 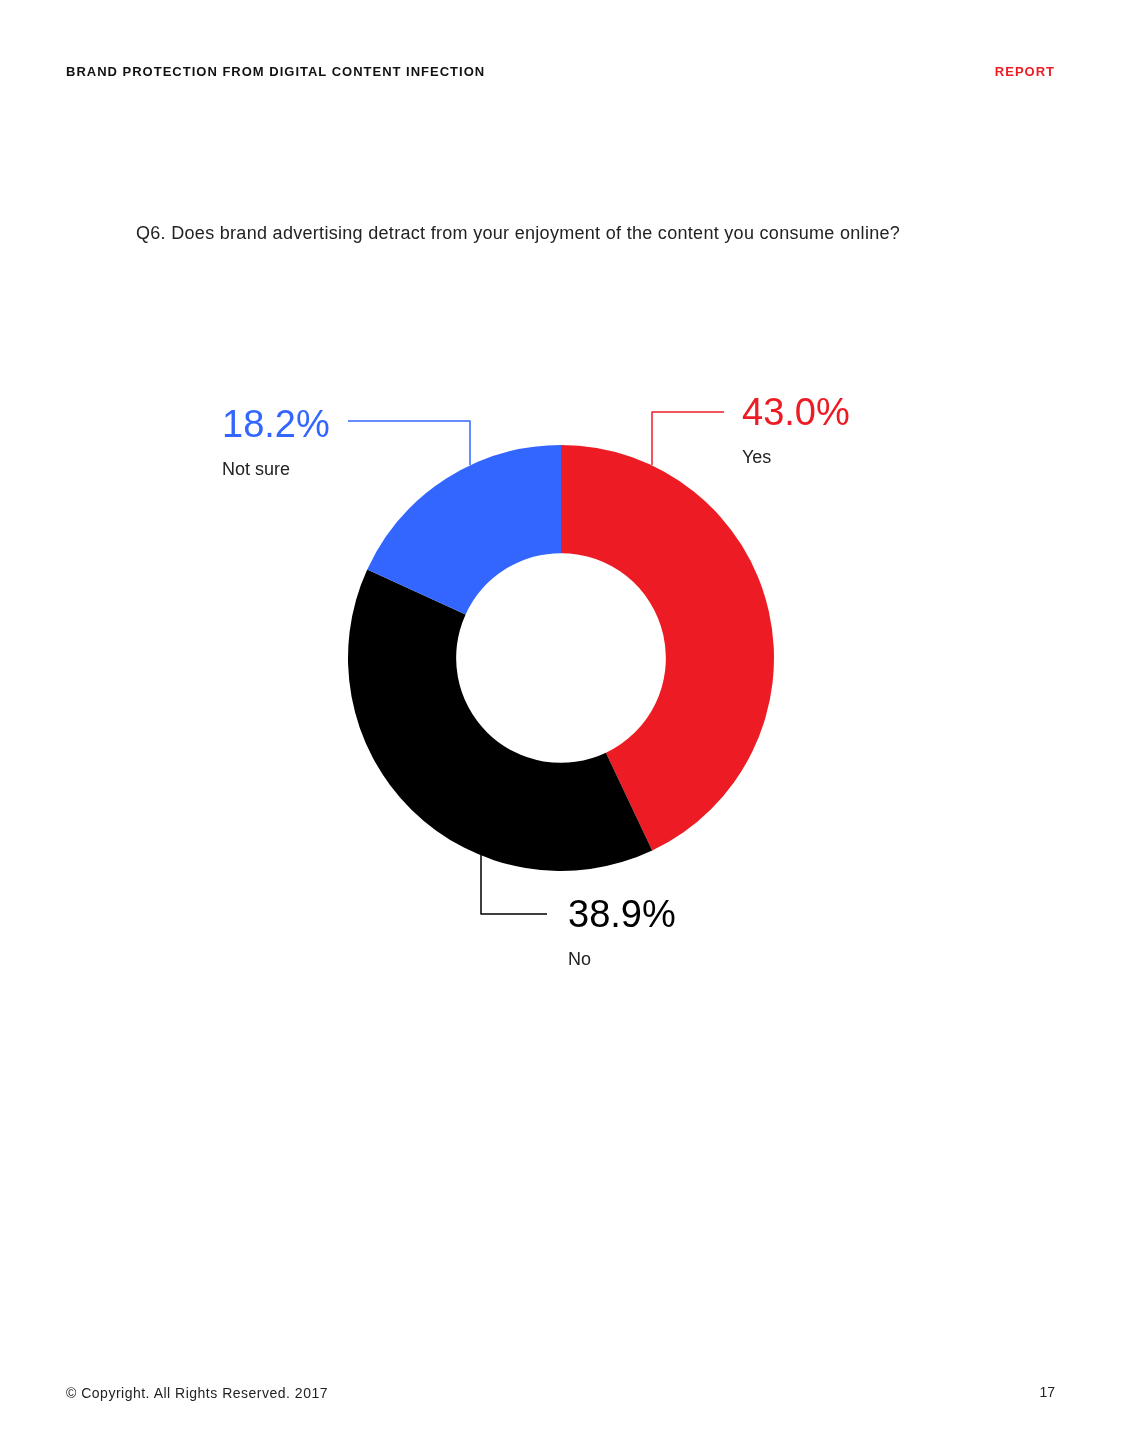 I want to click on slice-label: Not sure, so click(x=256, y=469).